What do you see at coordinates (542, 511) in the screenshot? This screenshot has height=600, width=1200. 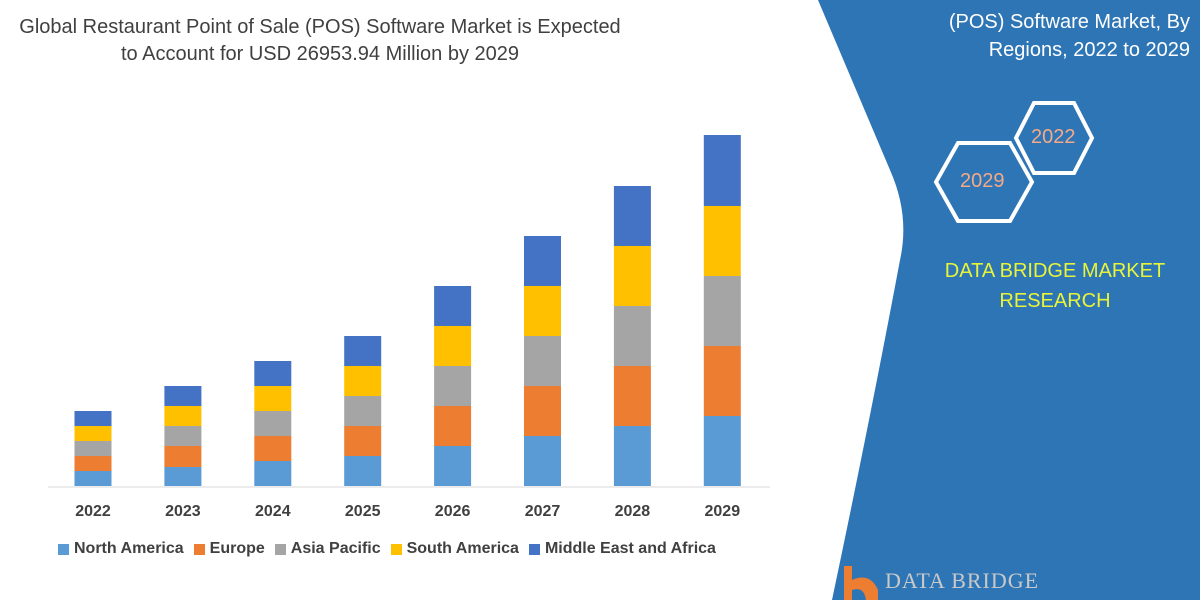 I see `x-tick-label: 2027` at bounding box center [542, 511].